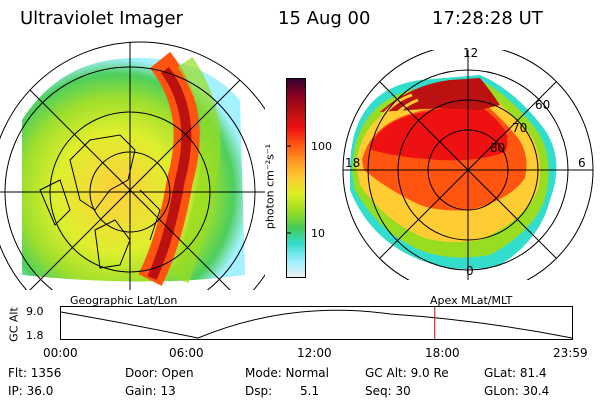 This screenshot has width=600, height=400. What do you see at coordinates (543, 105) in the screenshot?
I see `mlat-label-60: 60` at bounding box center [543, 105].